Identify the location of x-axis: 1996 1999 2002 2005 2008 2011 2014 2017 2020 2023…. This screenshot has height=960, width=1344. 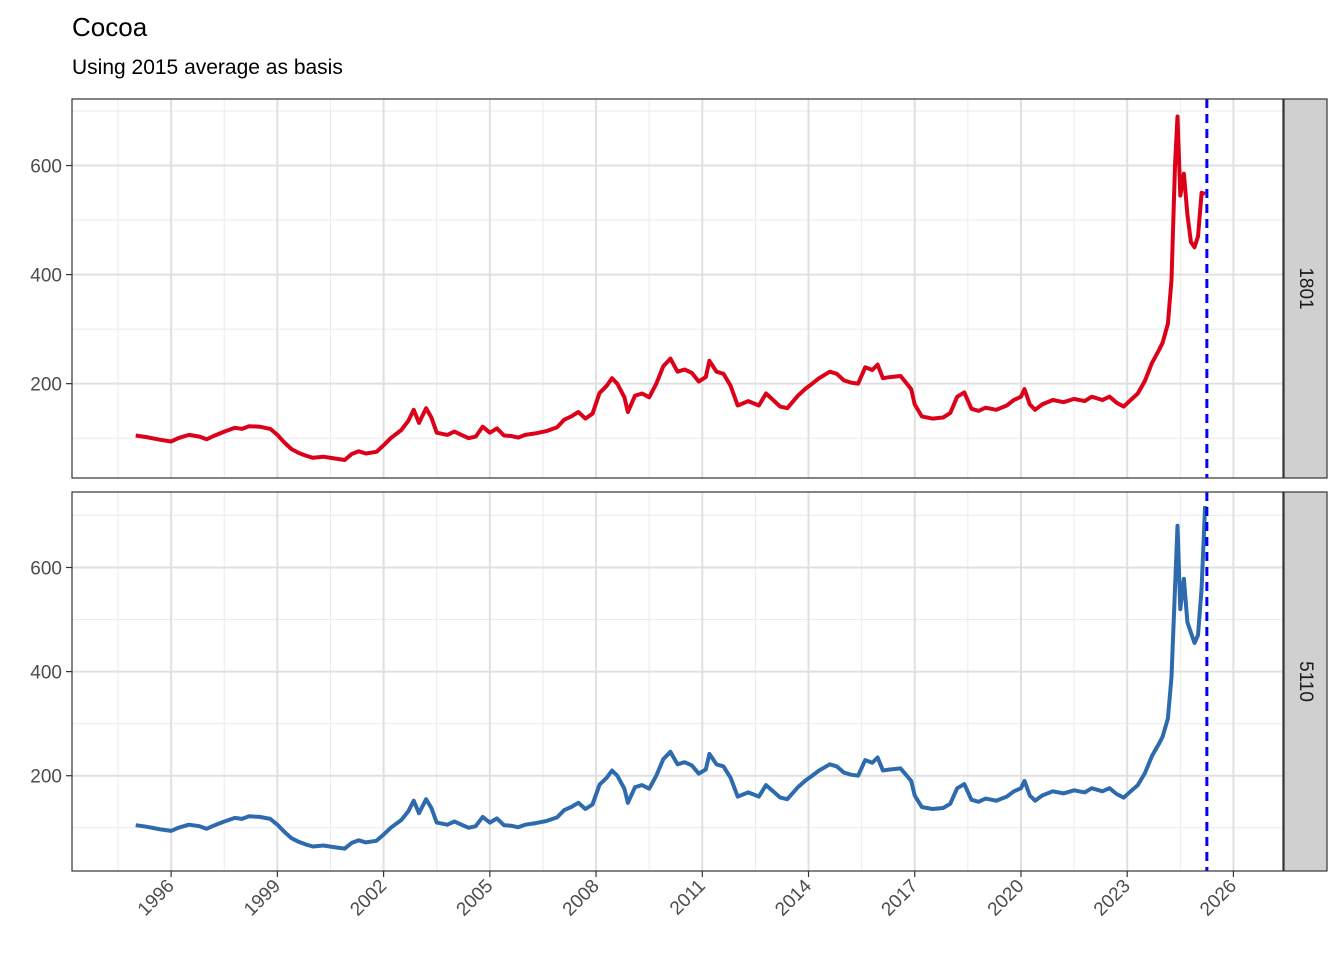
(687, 895).